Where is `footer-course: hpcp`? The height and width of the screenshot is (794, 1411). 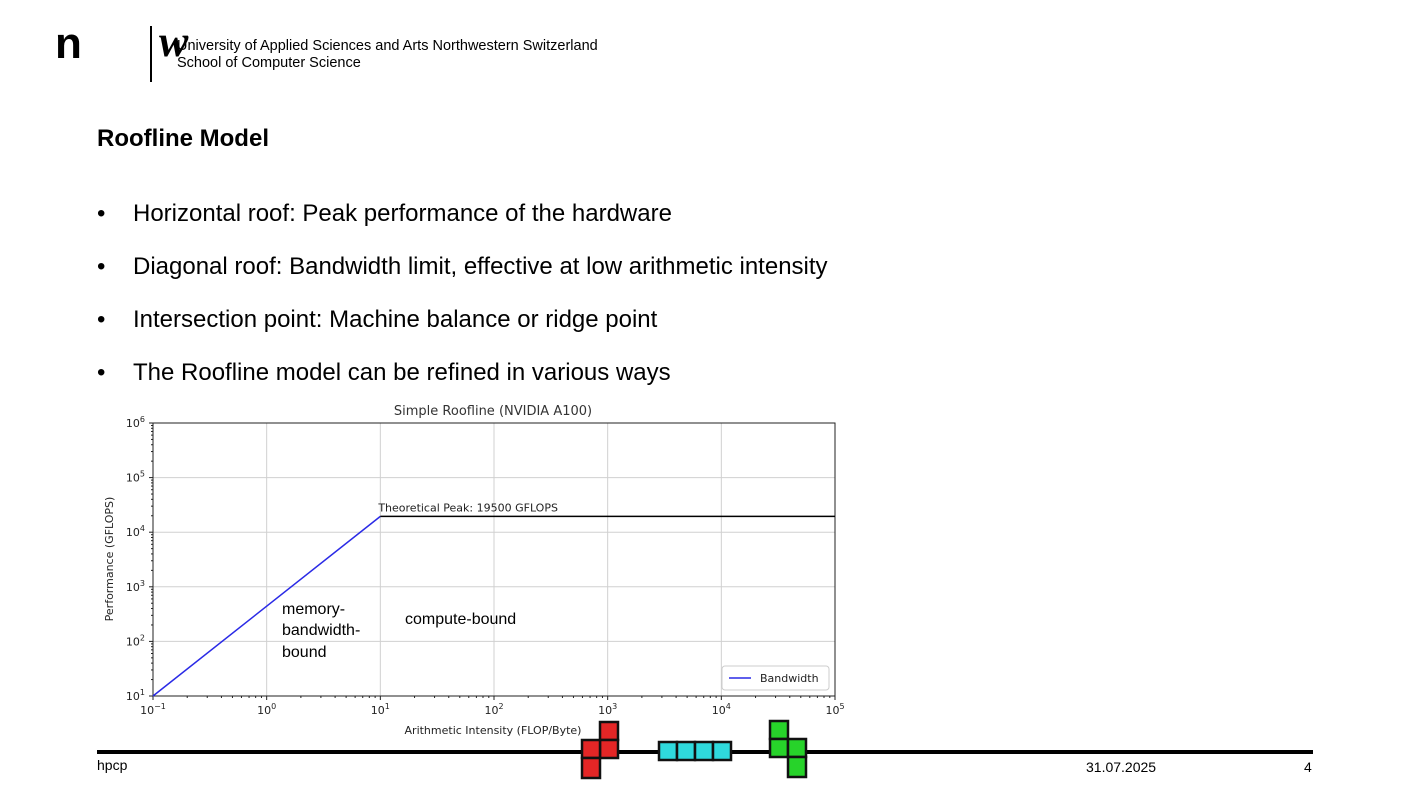 footer-course: hpcp is located at coordinates (112, 765).